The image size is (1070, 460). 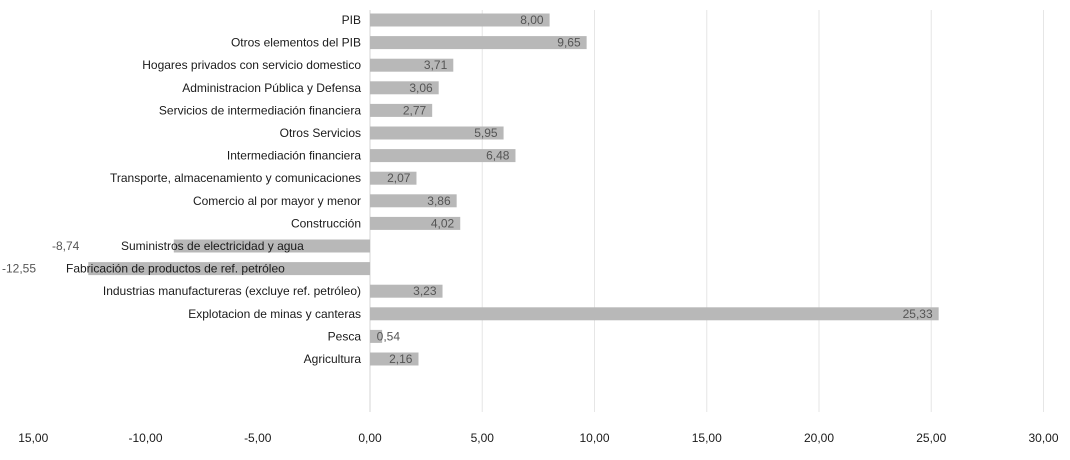 What do you see at coordinates (294, 156) in the screenshot?
I see `category-label-6: Intermediación financiera` at bounding box center [294, 156].